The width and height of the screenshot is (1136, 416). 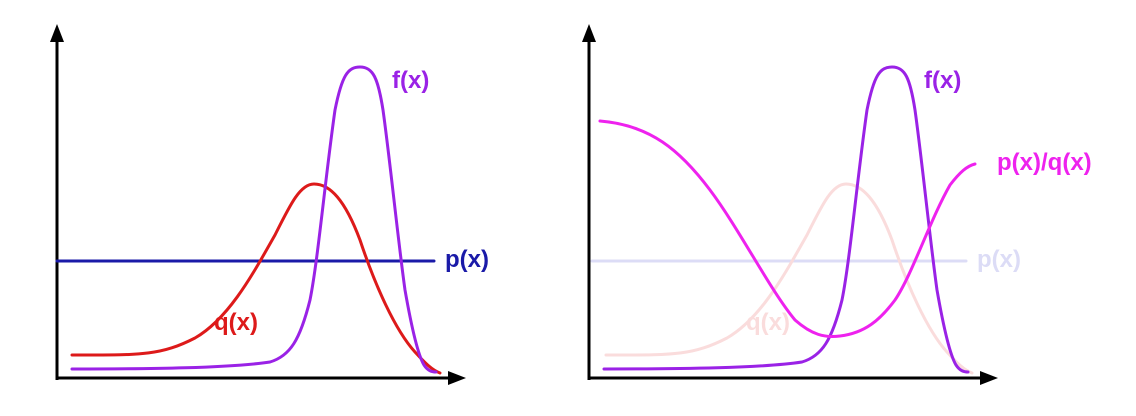 What do you see at coordinates (999, 259) in the screenshot?
I see `right-p-label-faded: p(x)` at bounding box center [999, 259].